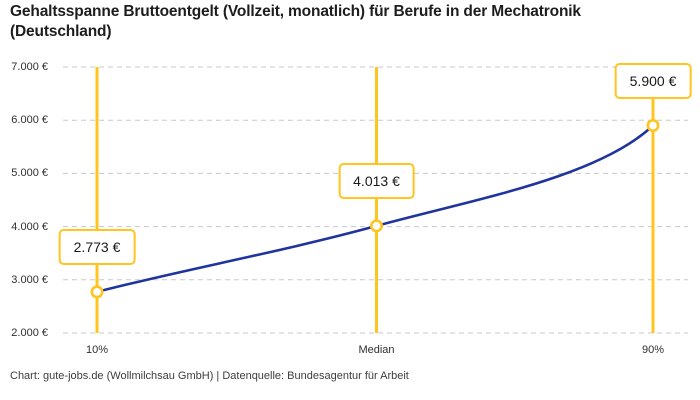  I want to click on y-axis-label: 5.000 €, so click(29, 173).